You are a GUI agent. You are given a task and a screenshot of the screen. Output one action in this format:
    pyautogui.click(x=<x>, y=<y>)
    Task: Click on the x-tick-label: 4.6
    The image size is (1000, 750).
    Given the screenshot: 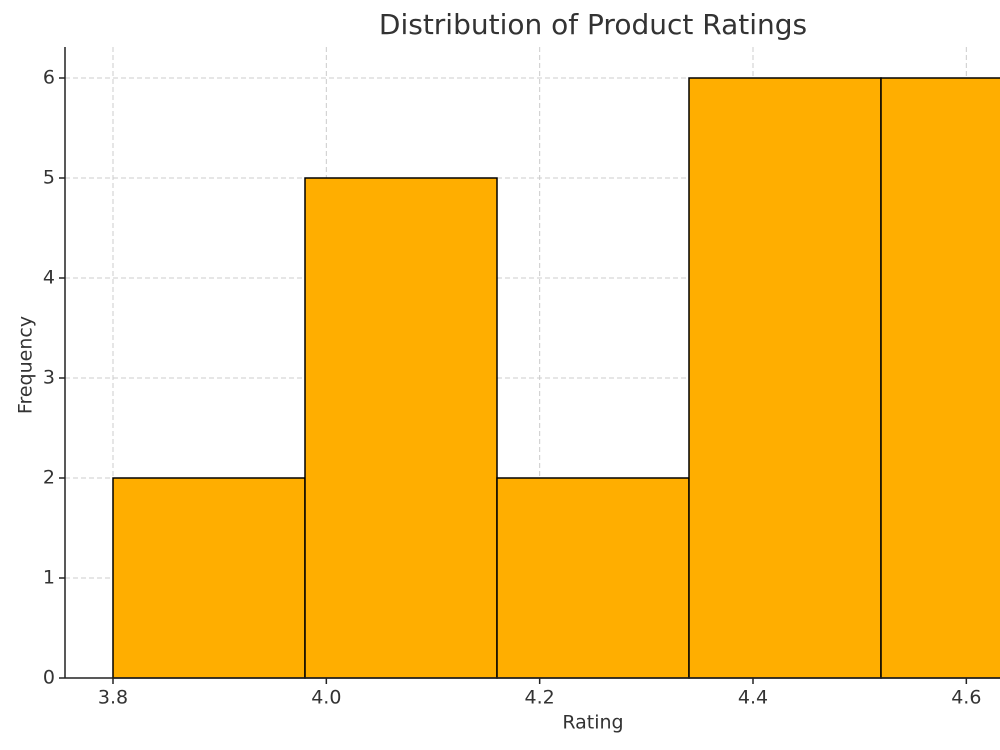 What is the action you would take?
    pyautogui.click(x=966, y=698)
    